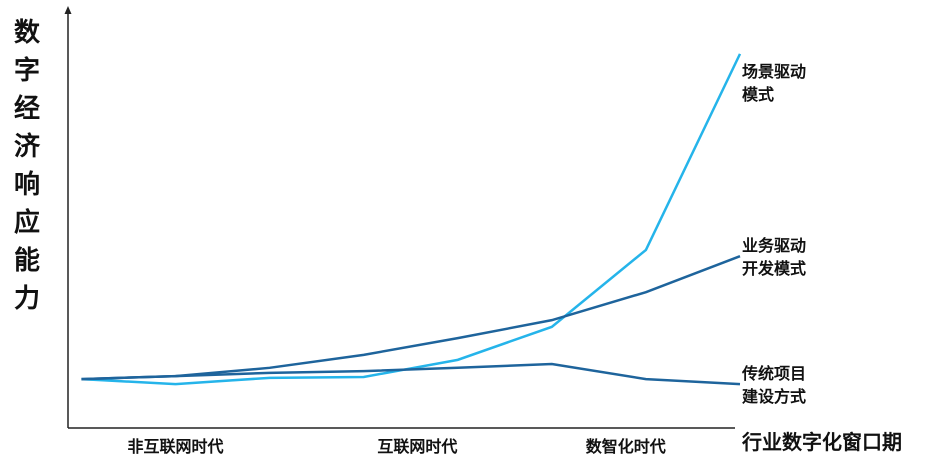  I want to click on series-label: 场景驱动模式, so click(774, 83).